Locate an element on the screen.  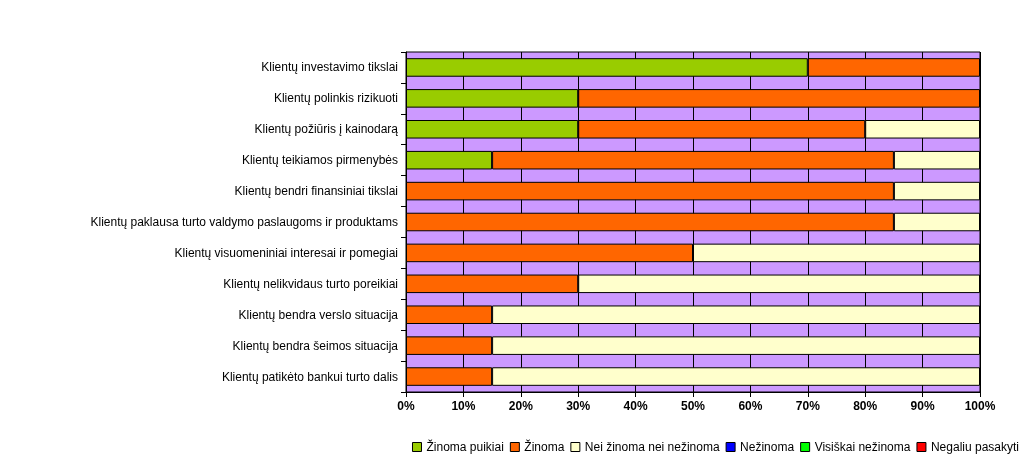
y-tick-label: Klientų paklausa turto valdymo paslaugoms ir produktams is located at coordinates (244, 222).